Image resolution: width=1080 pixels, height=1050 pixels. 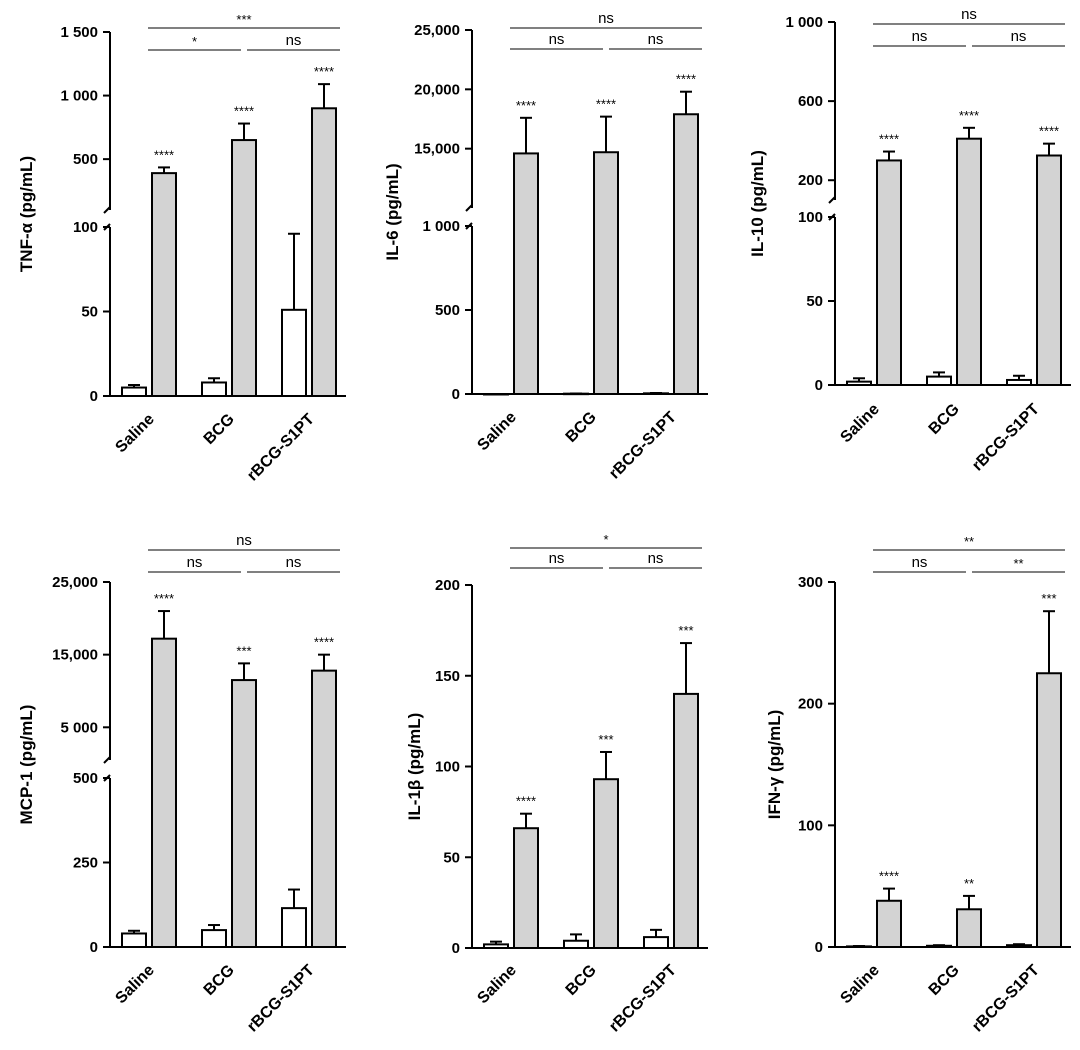 What do you see at coordinates (26, 214) in the screenshot?
I see `y-axis-title: TNF-α (pg/mL)` at bounding box center [26, 214].